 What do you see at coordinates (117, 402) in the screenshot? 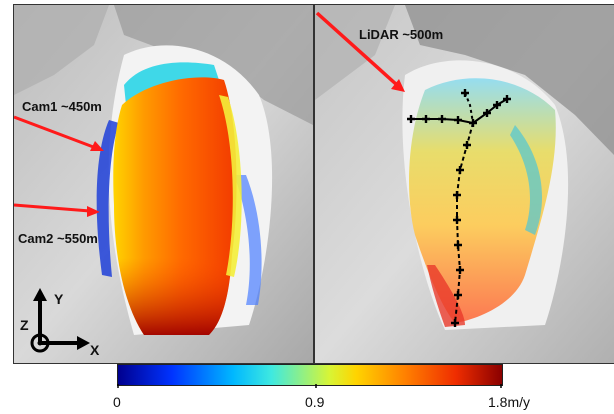
I see `colorbar-min-label: 0` at bounding box center [117, 402].